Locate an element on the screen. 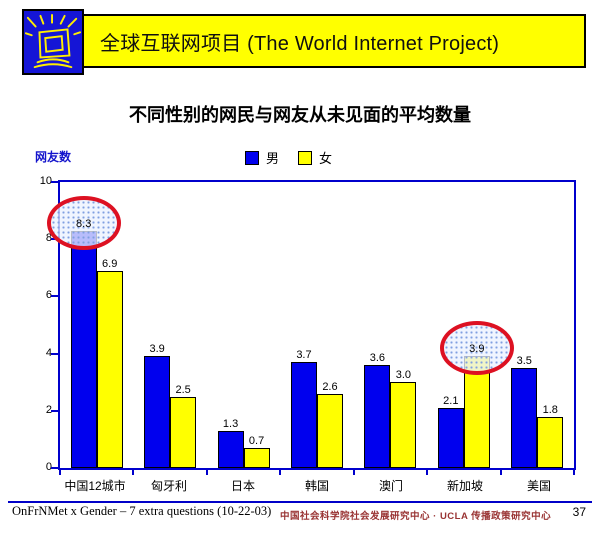  logo-doodle is located at coordinates (53, 41).